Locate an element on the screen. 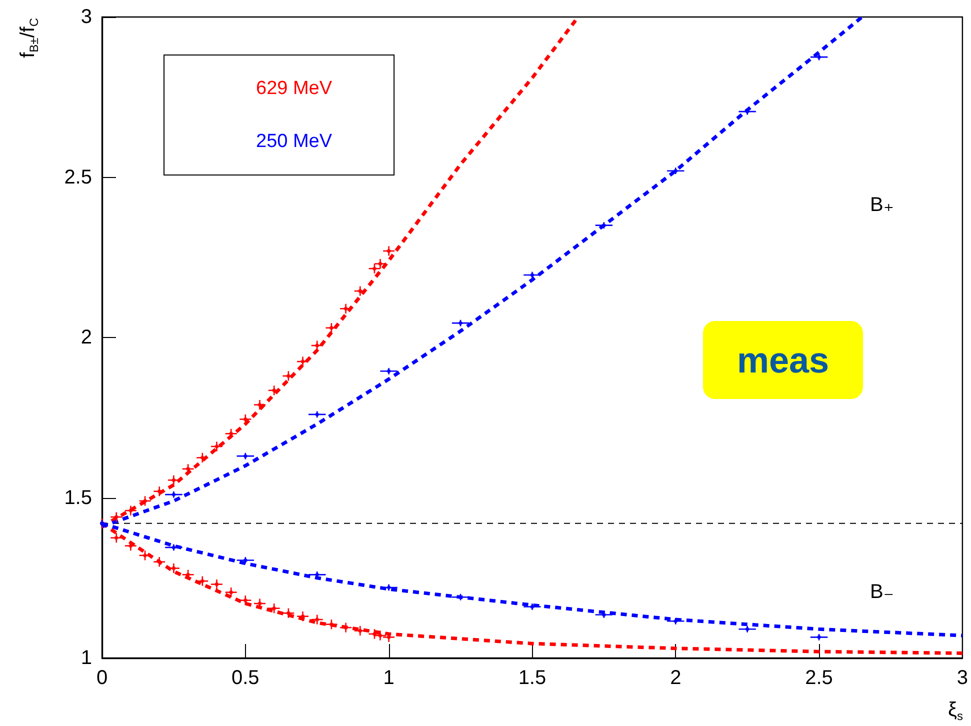 Image resolution: width=971 pixels, height=726 pixels. x-tick-label: 2.5 is located at coordinates (819, 678).